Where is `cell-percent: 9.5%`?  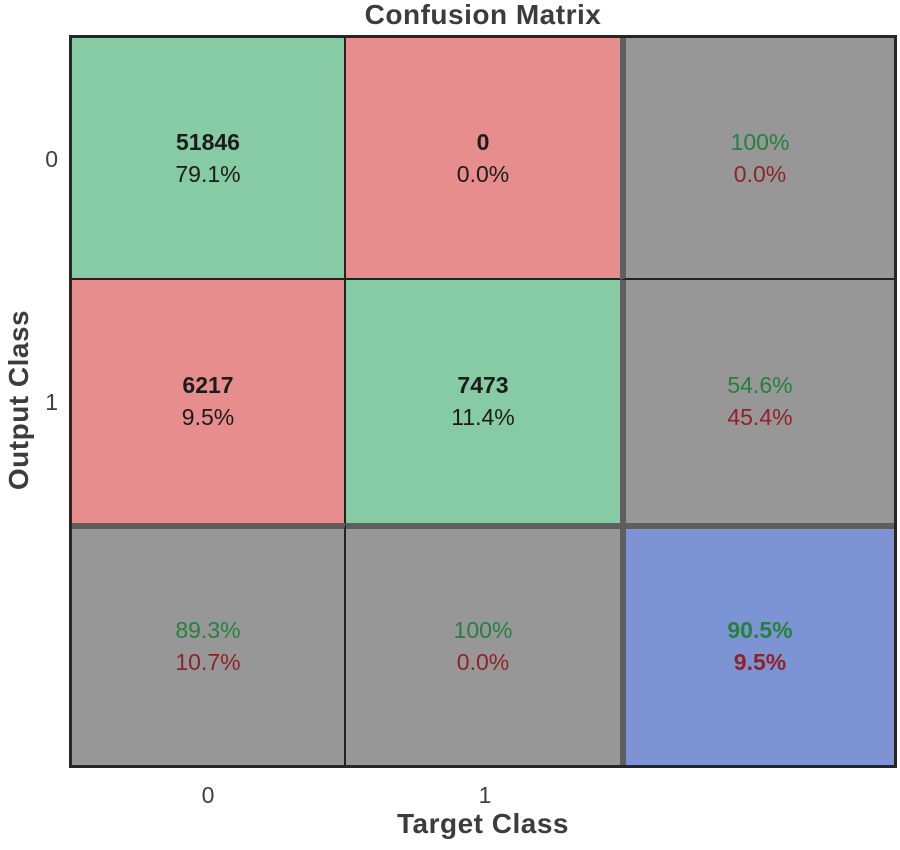
cell-percent: 9.5% is located at coordinates (208, 416).